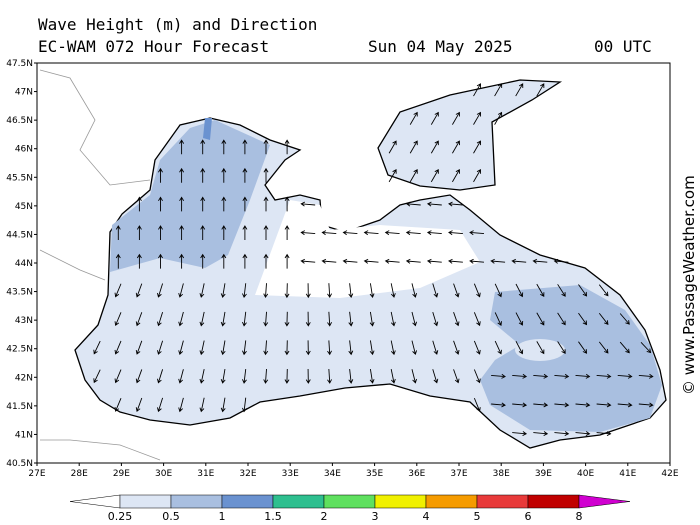 The height and width of the screenshot is (525, 700). What do you see at coordinates (222, 516) in the screenshot?
I see `legend-label: 1` at bounding box center [222, 516].